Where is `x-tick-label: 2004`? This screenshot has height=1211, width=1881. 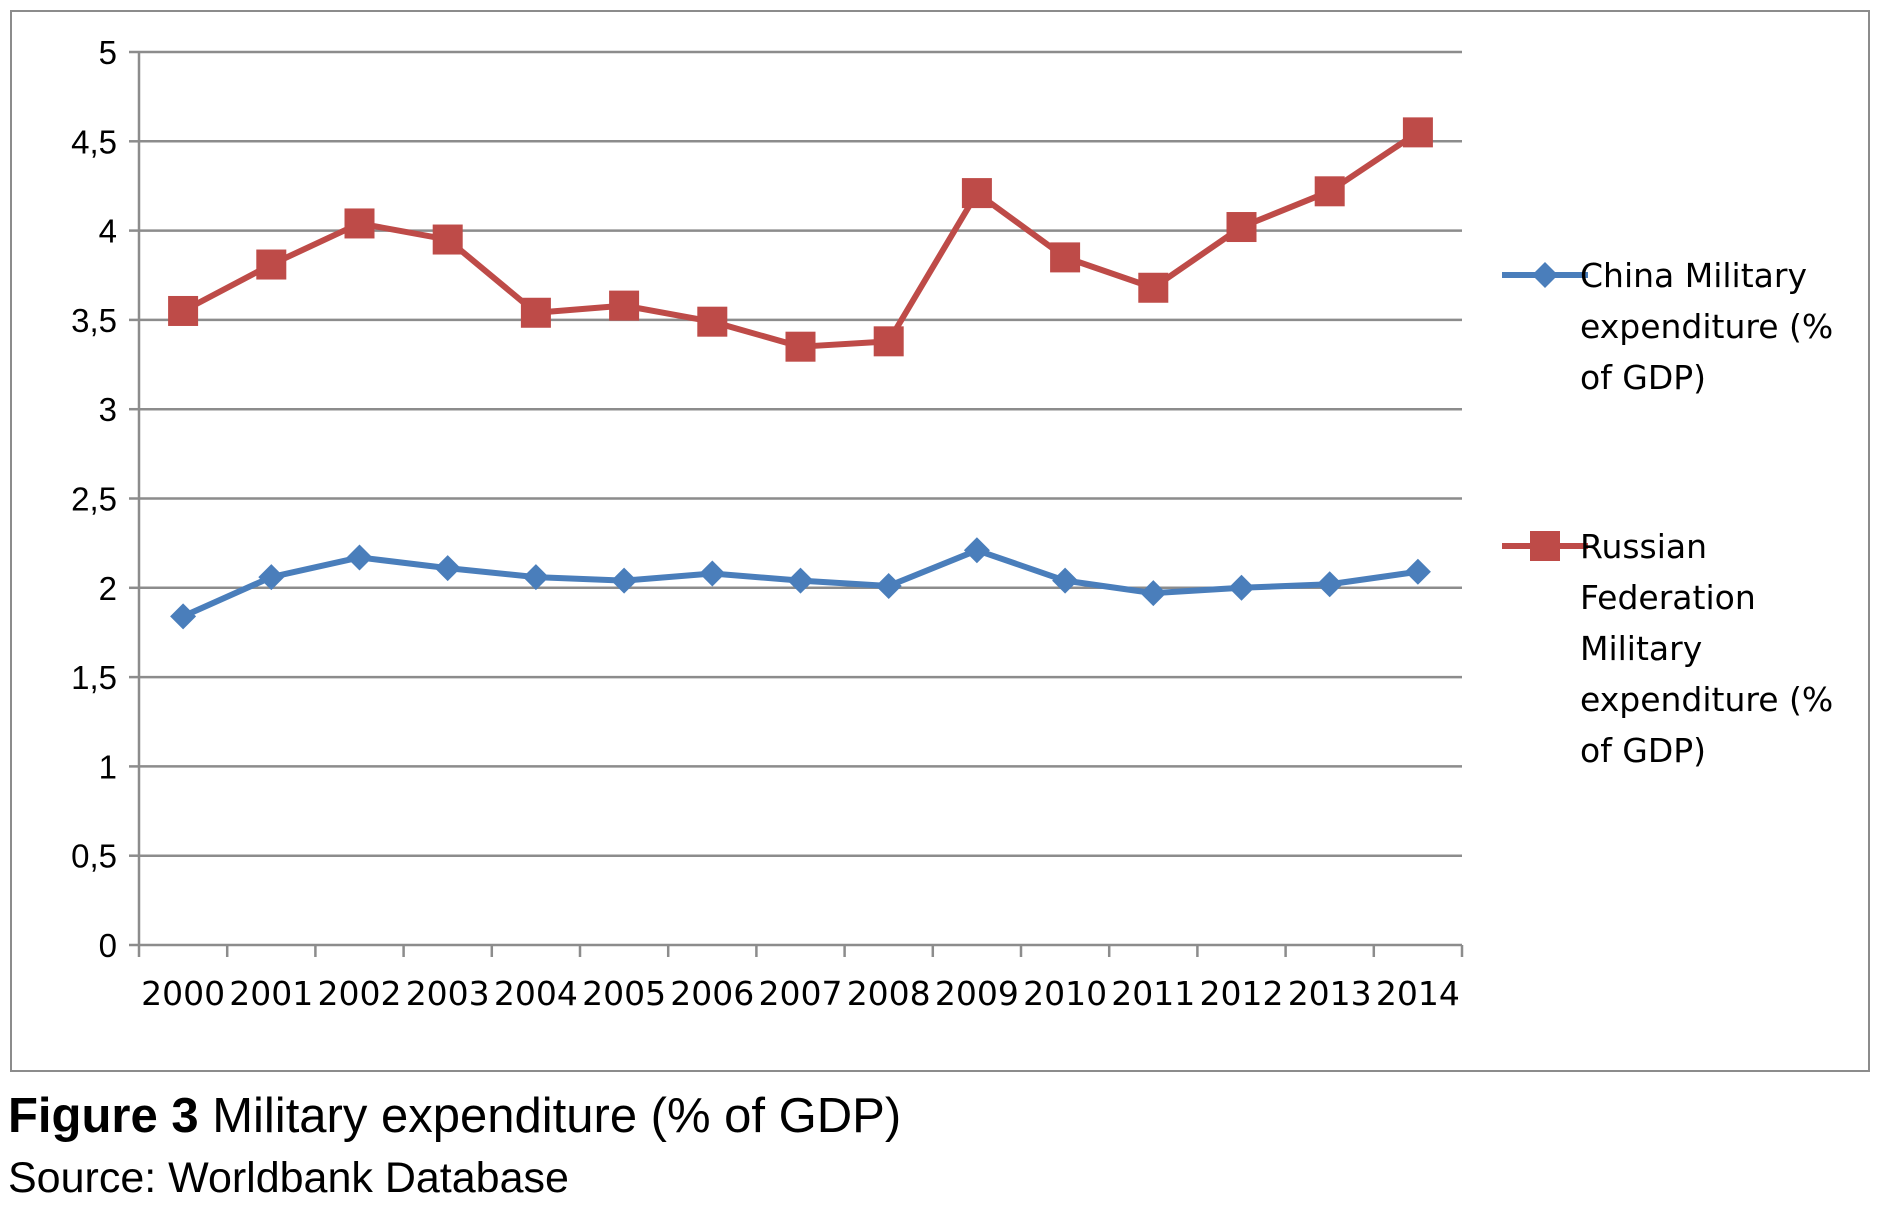
x-tick-label: 2004 is located at coordinates (536, 993).